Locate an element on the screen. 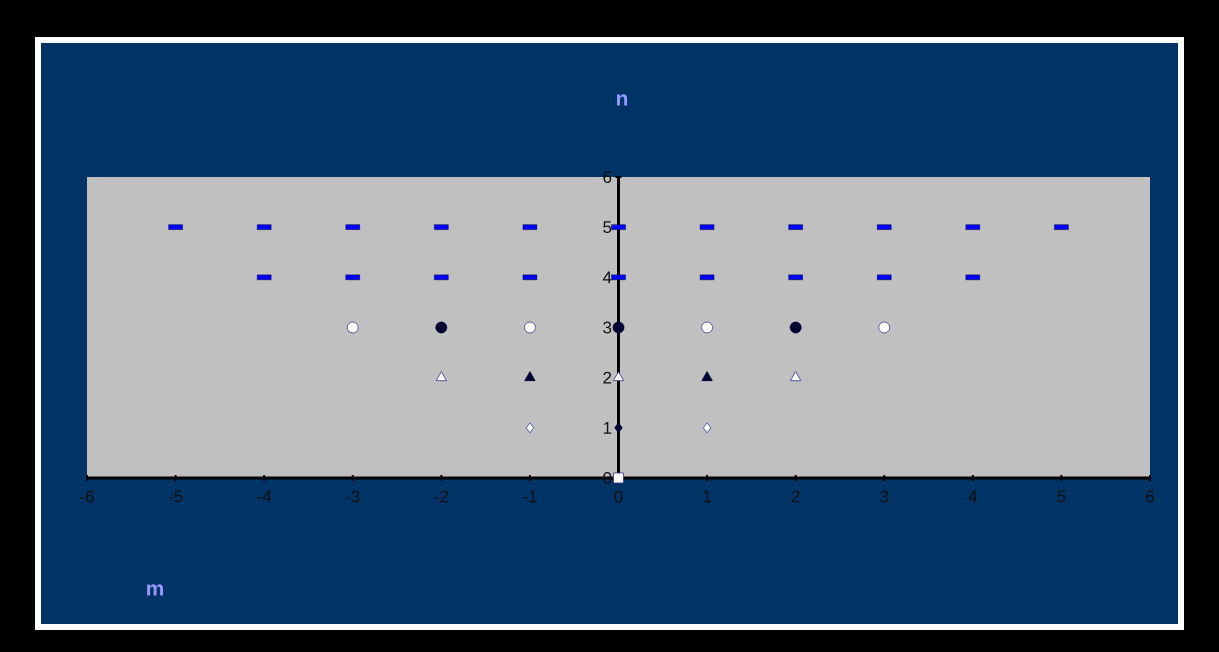  x-tick-label: 5 is located at coordinates (1061, 496).